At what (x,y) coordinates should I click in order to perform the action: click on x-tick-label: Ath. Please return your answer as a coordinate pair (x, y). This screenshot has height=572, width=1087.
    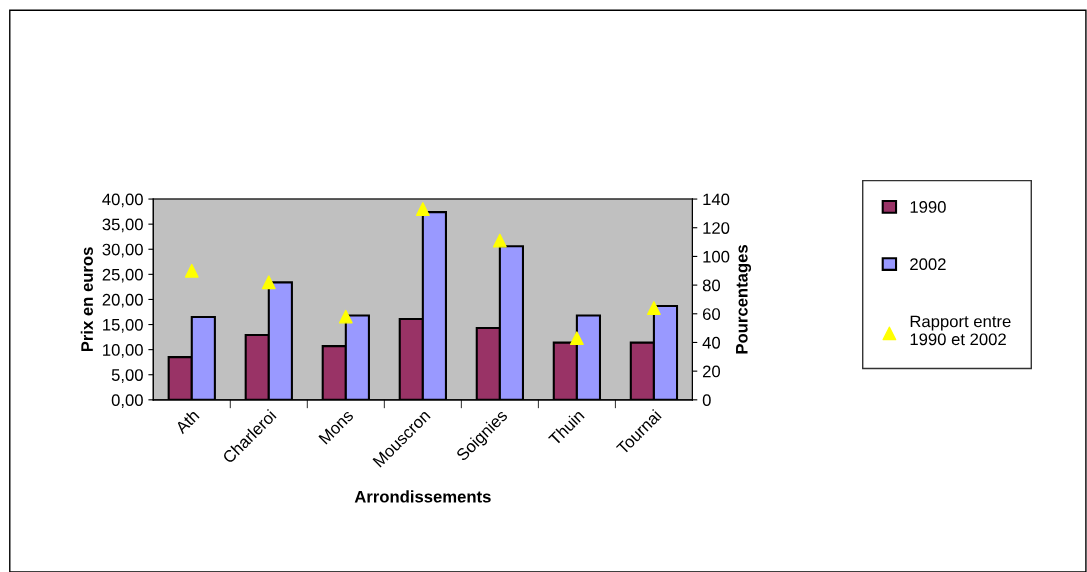
    Looking at the image, I should click on (187, 421).